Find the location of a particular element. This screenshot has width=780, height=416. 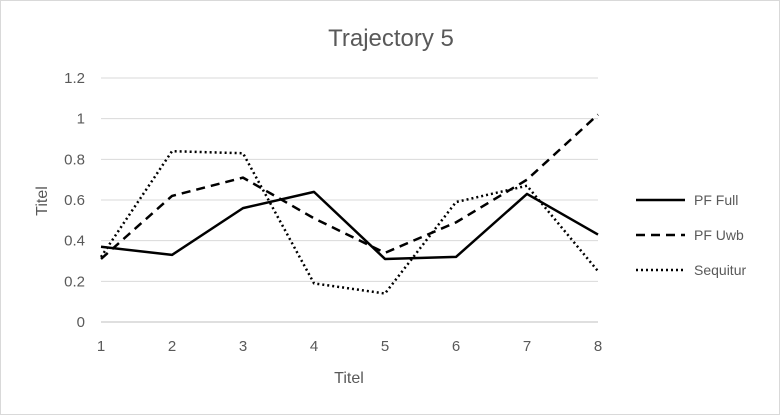

x-axis-label: Titel is located at coordinates (349, 378).